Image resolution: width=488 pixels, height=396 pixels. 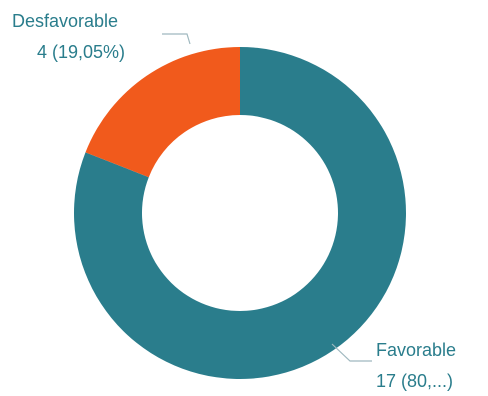 What do you see at coordinates (351, 352) in the screenshot?
I see `leader-line-favorable` at bounding box center [351, 352].